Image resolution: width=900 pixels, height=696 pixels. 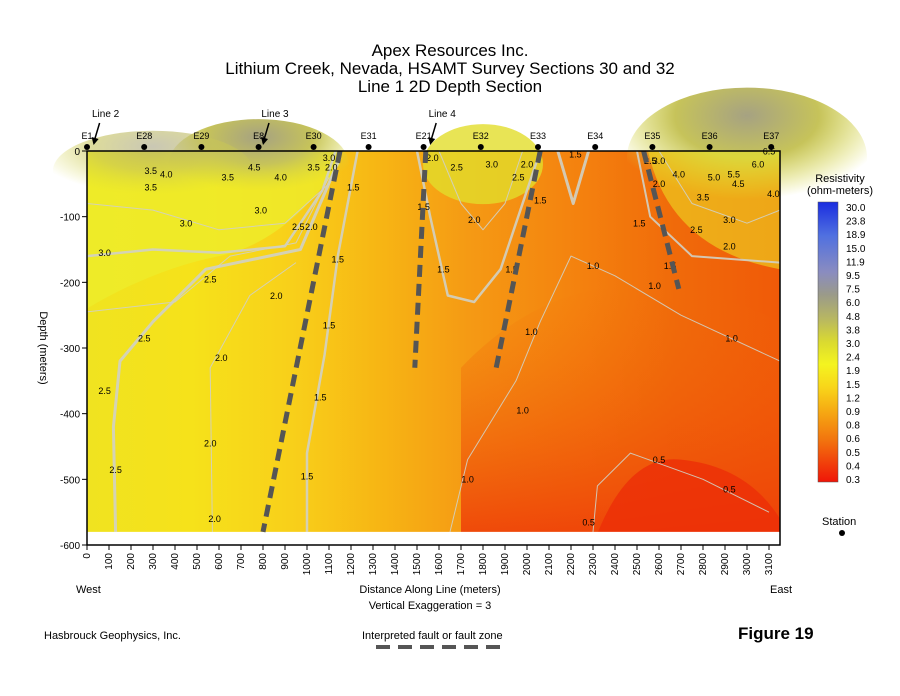 I want to click on colorbar-tick-label: 4.8, so click(x=853, y=317).